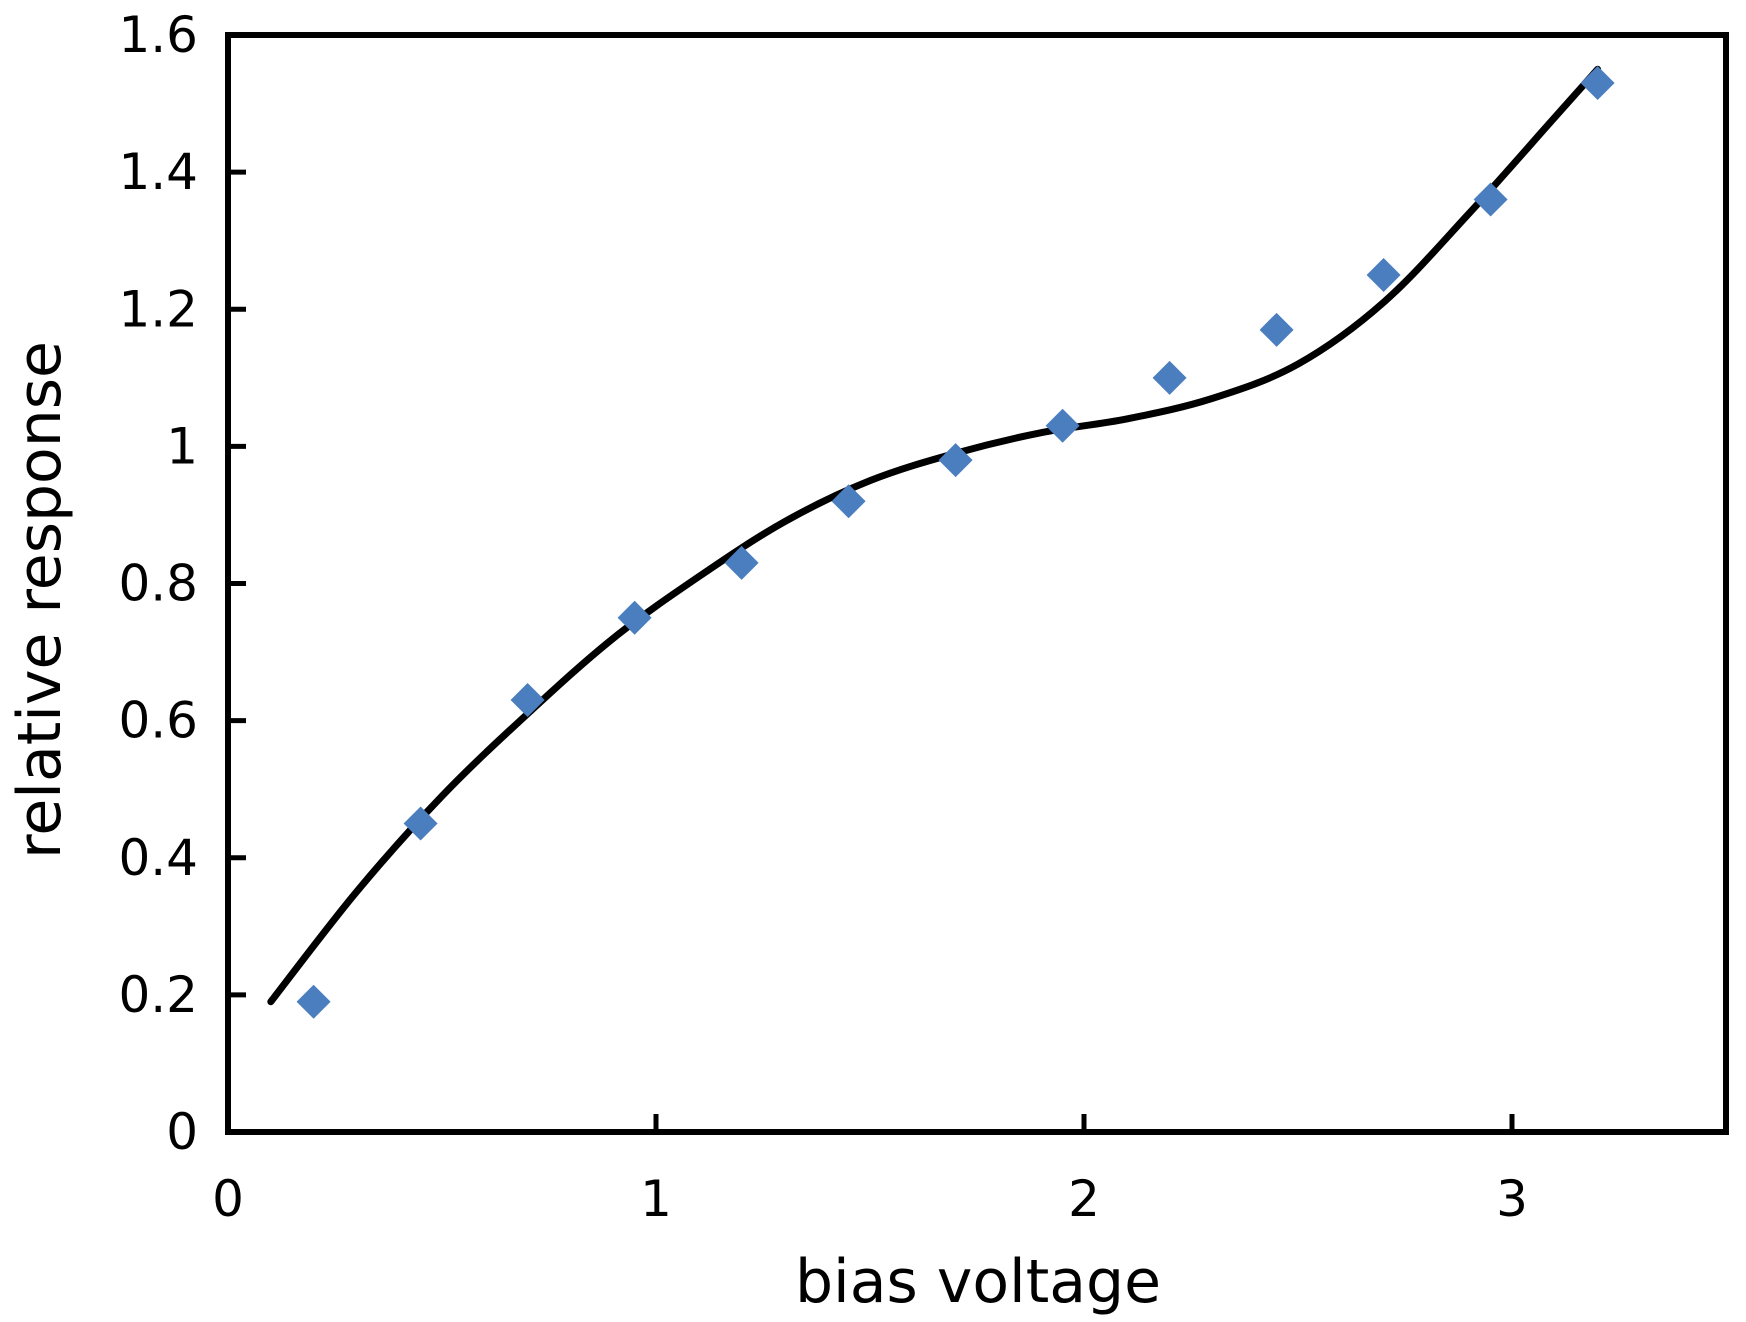 Image resolution: width=1746 pixels, height=1322 pixels. What do you see at coordinates (656, 1199) in the screenshot?
I see `x-tick-label: 1` at bounding box center [656, 1199].